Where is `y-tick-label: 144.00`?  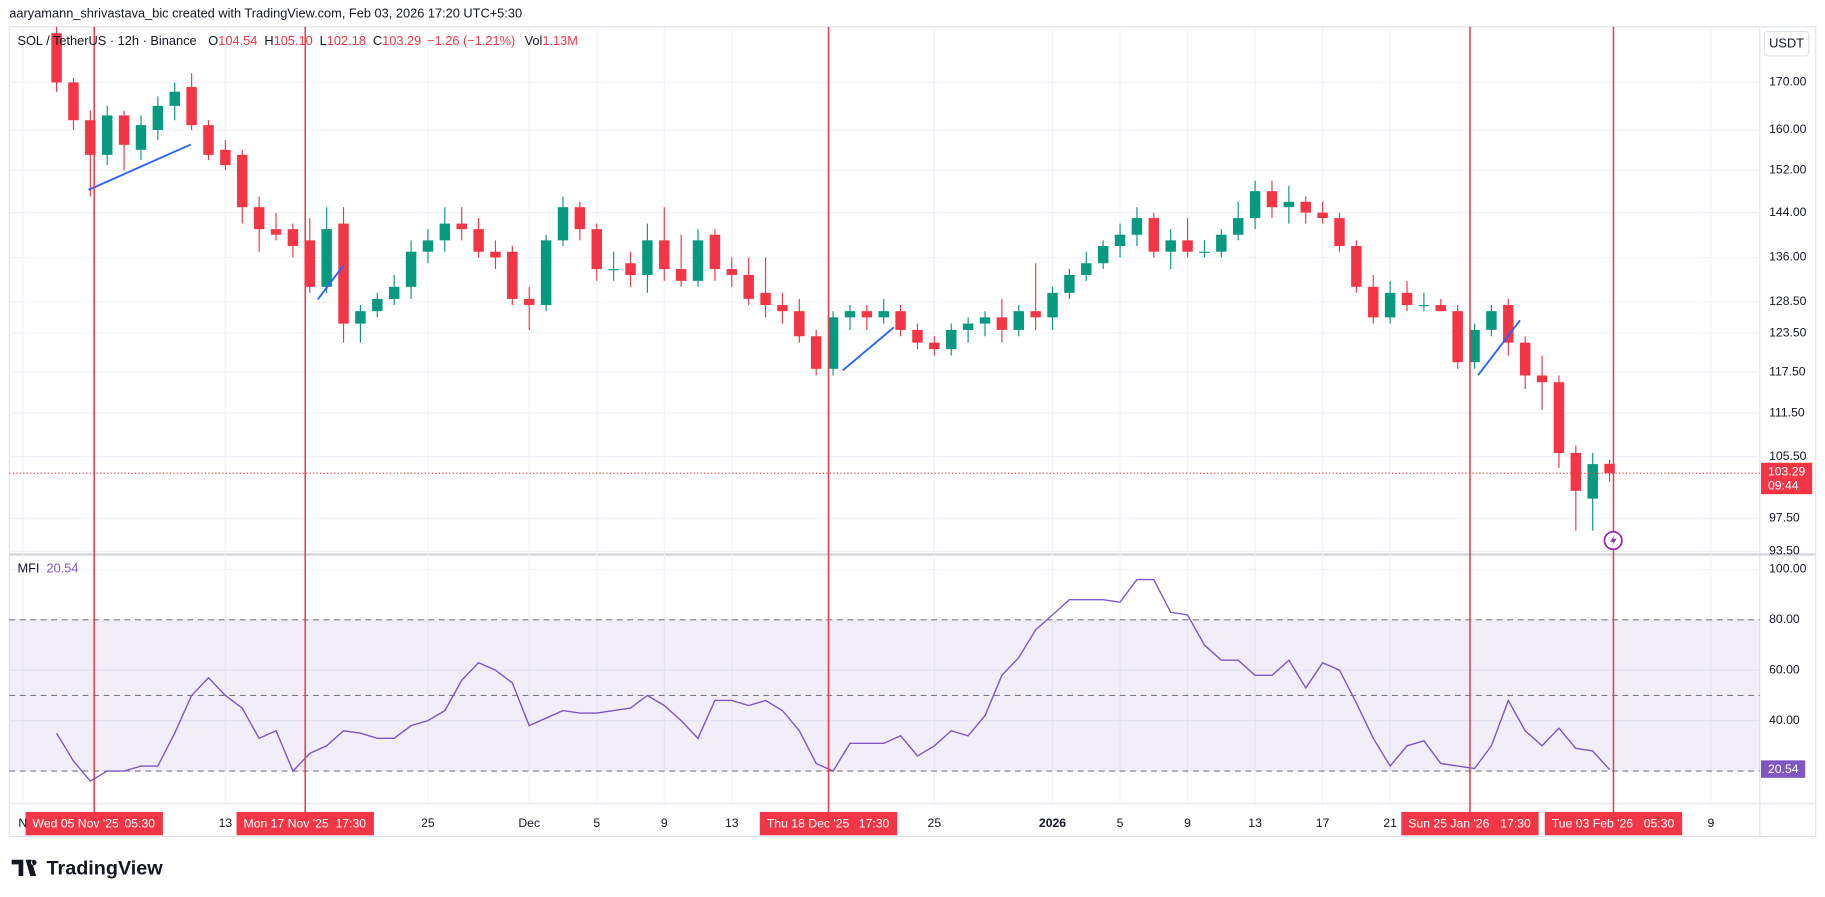
y-tick-label: 144.00 is located at coordinates (1788, 212).